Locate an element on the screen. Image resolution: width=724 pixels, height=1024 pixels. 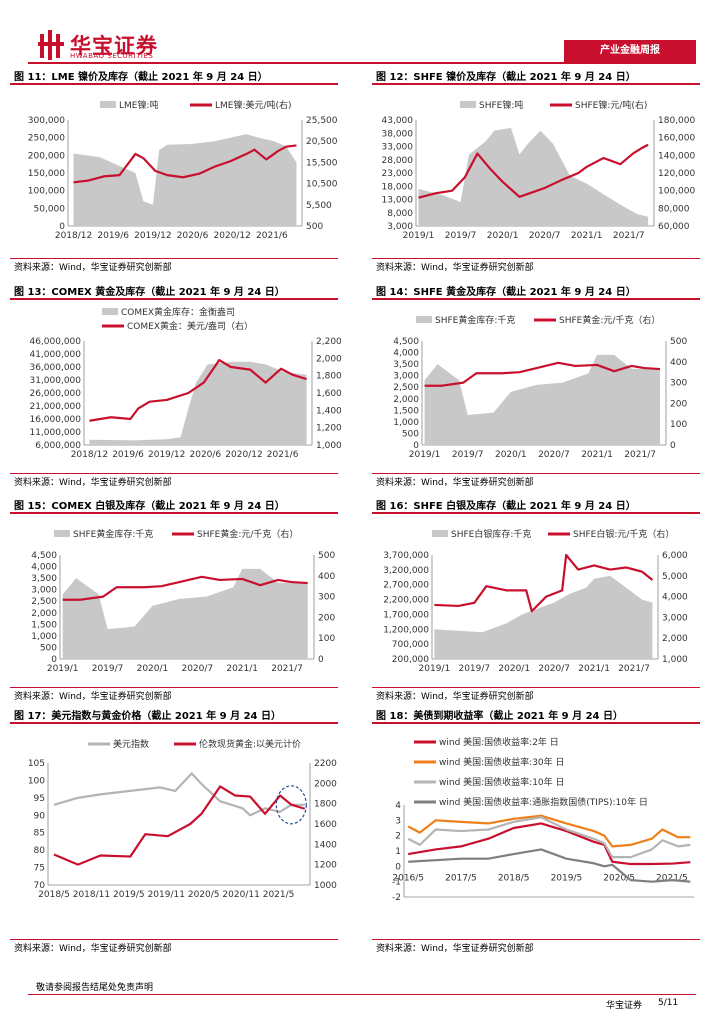
huabao-logo-icon is located at coordinates (51, 45).